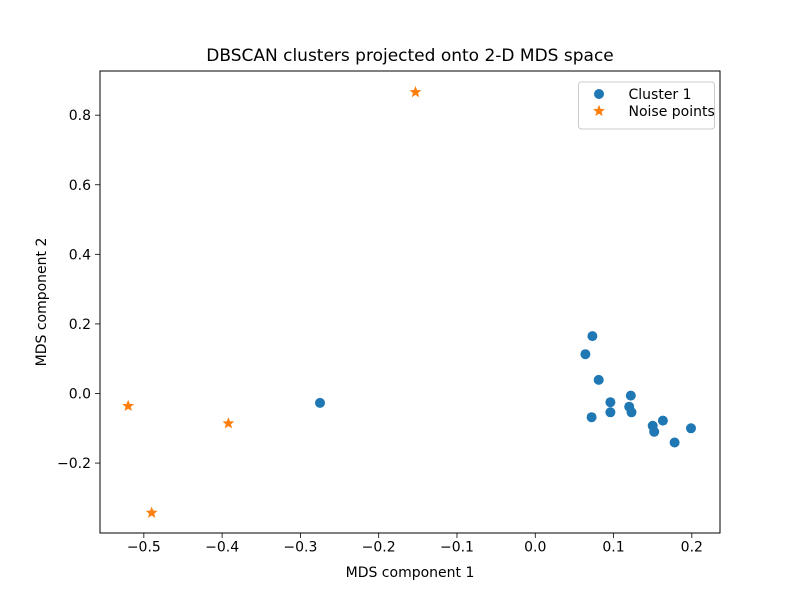  I want to click on y-tick-label: 0.6, so click(80, 186).